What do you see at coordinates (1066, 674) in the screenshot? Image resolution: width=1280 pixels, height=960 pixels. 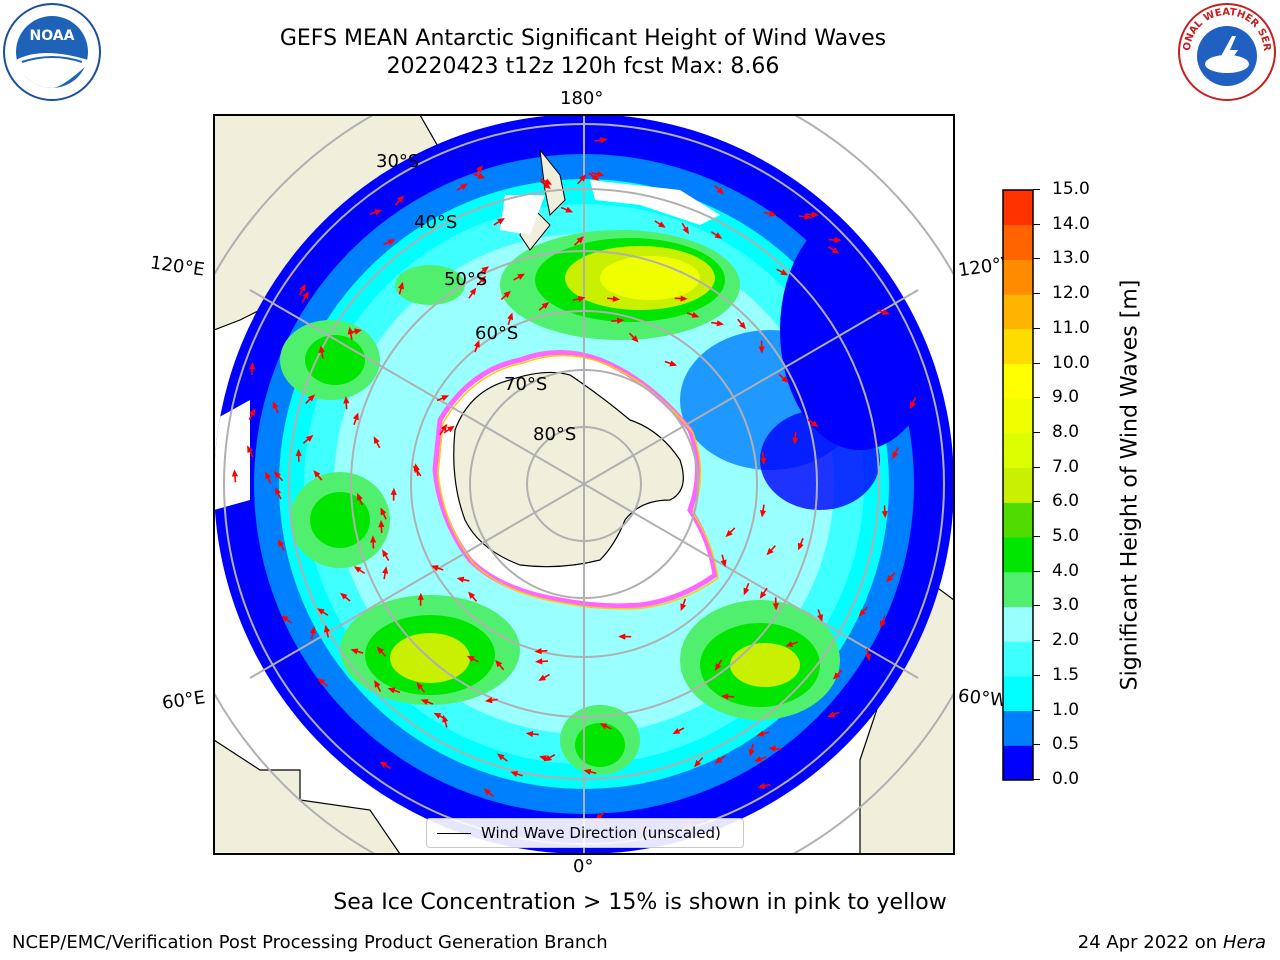 I see `colorbar-tick-label: 1.5` at bounding box center [1066, 674].